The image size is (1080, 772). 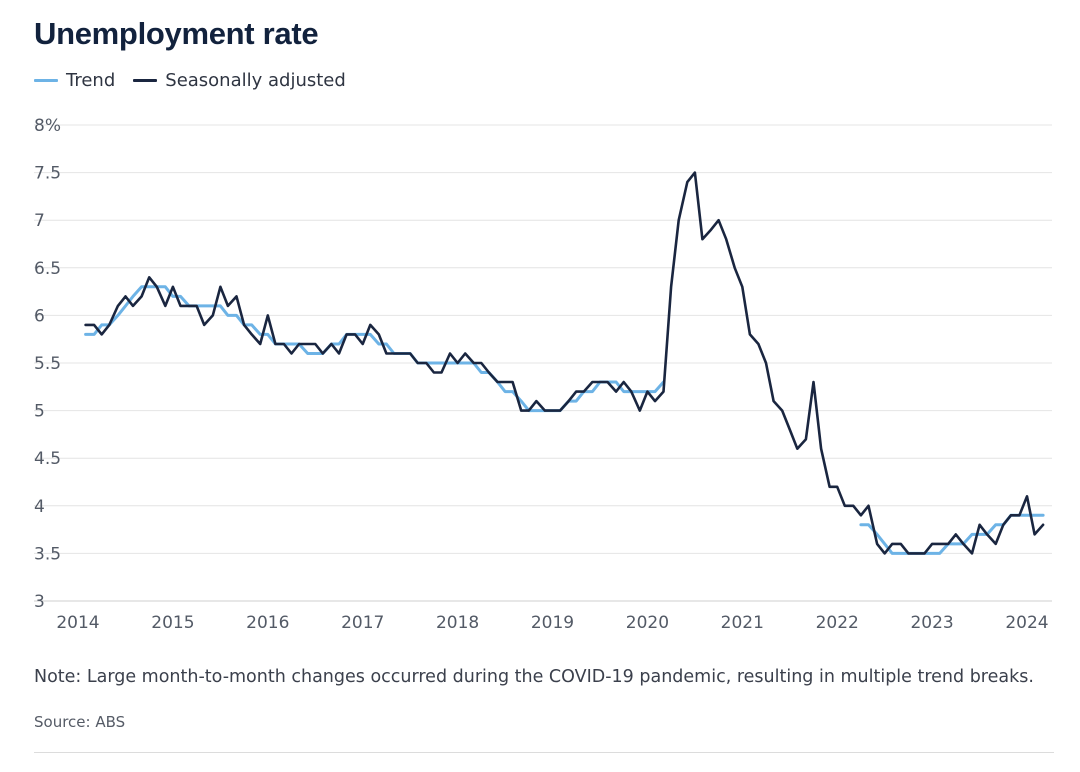 I want to click on legend-swatch-trend, so click(x=46, y=80).